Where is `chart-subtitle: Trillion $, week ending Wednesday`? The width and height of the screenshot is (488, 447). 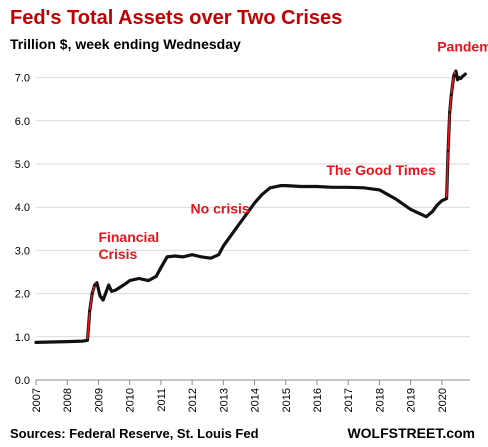
chart-subtitle: Trillion $, week ending Wednesday is located at coordinates (125, 44).